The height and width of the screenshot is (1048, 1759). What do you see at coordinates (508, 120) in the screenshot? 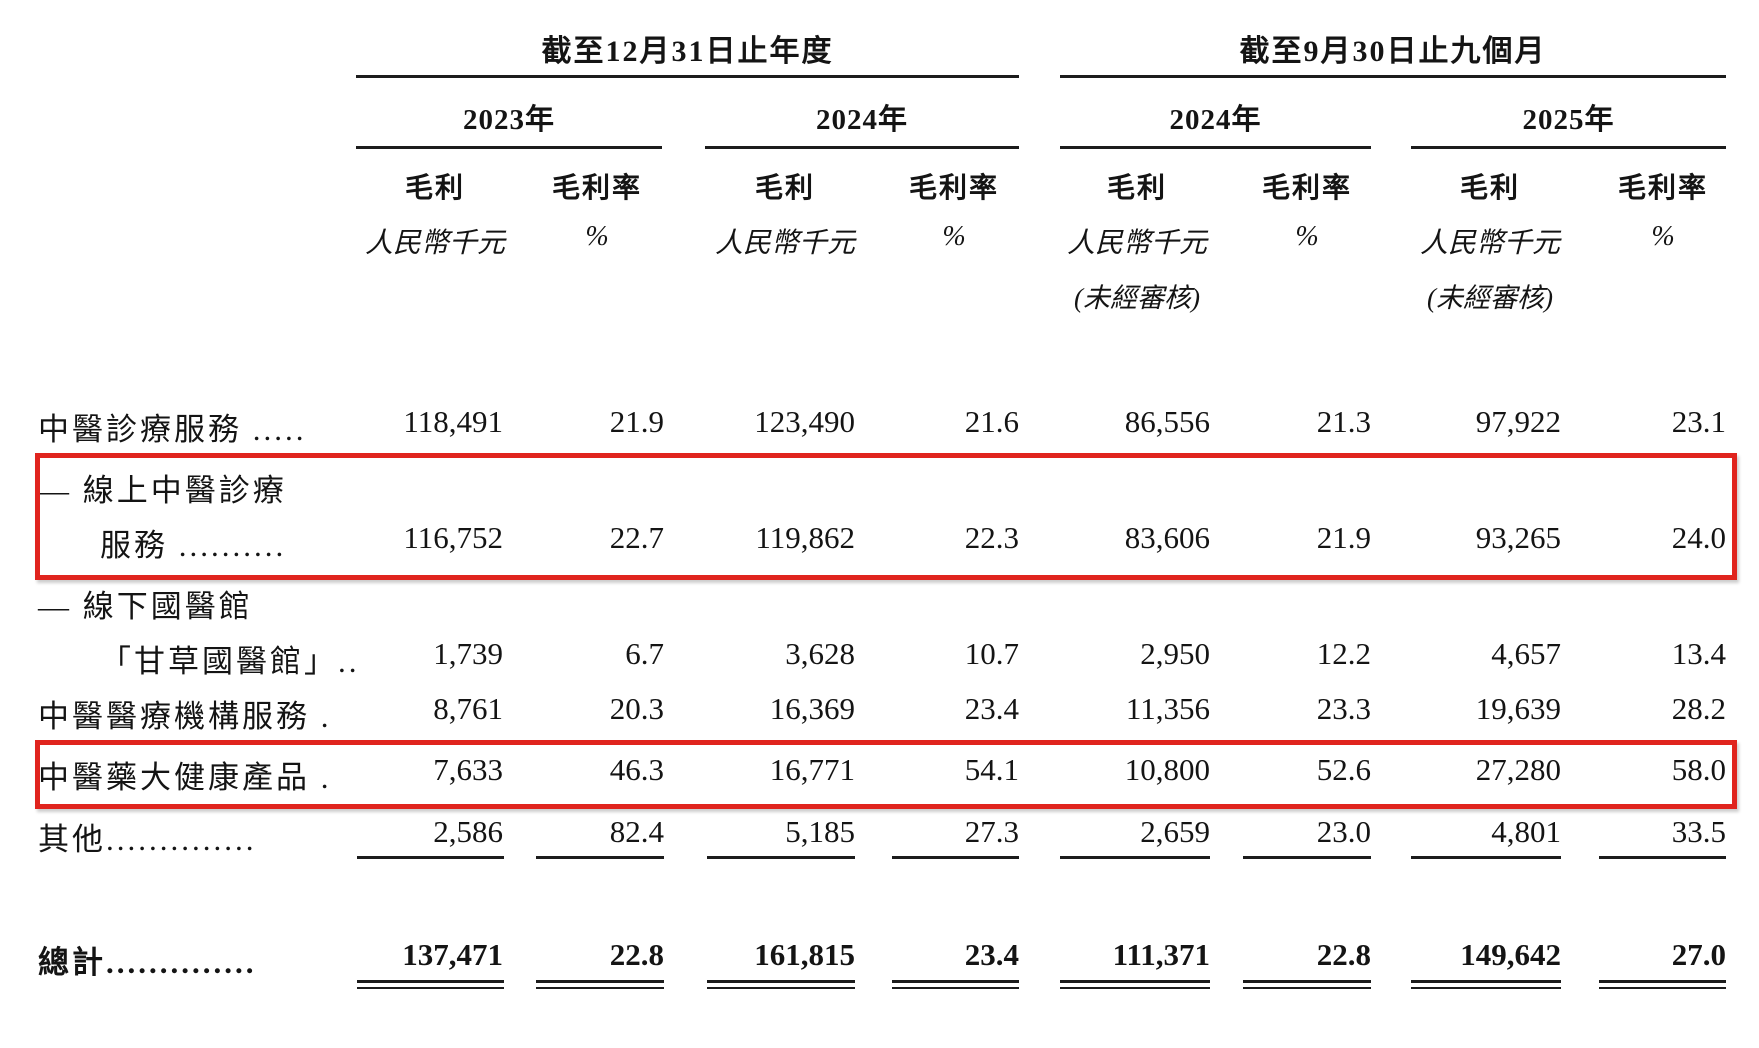
I see `year-header-2023: 2023年` at bounding box center [508, 120].